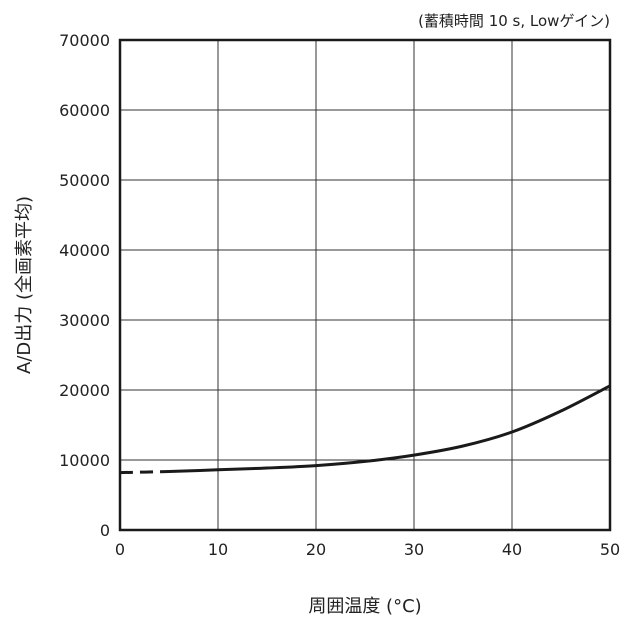 The height and width of the screenshot is (623, 626). Describe the element at coordinates (84, 110) in the screenshot. I see `y-tick-label: 60000` at that location.